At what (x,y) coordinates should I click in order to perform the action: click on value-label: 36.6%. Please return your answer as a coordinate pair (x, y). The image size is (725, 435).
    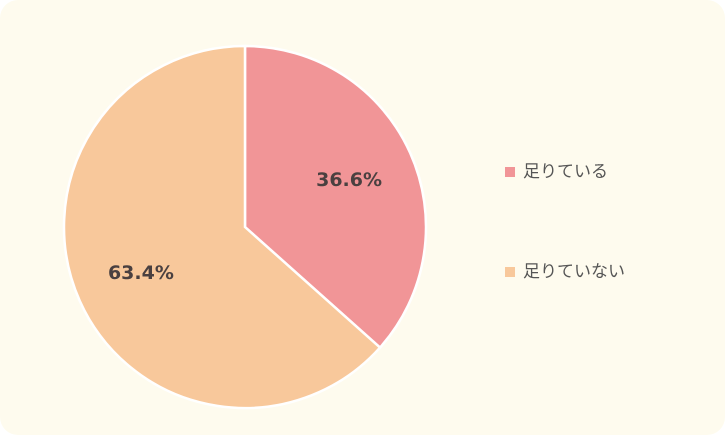
    Looking at the image, I should click on (349, 180).